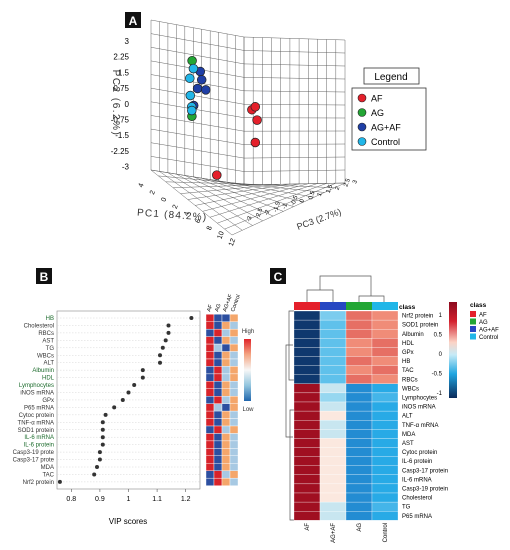 This screenshot has width=510, height=550. I want to click on vip-tick-label: 1.2, so click(186, 499).